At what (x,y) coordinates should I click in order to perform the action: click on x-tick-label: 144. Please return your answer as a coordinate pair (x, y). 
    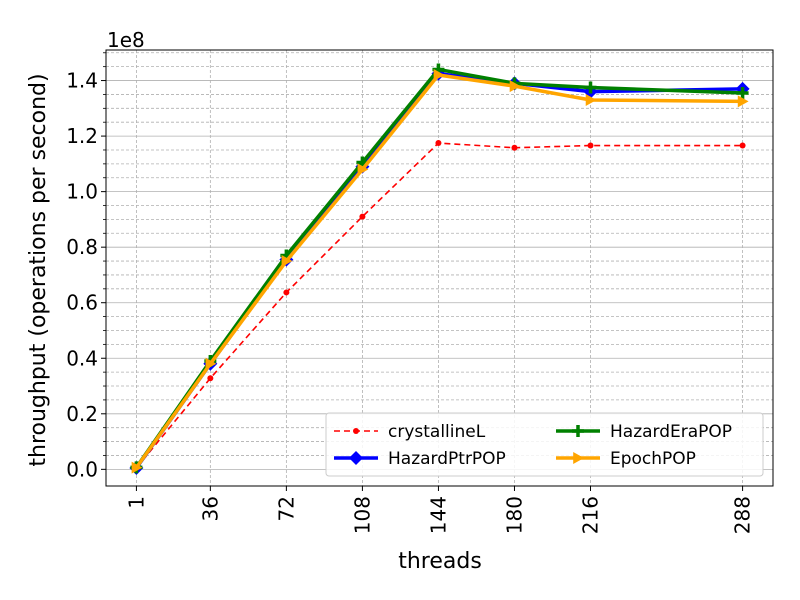
    Looking at the image, I should click on (438, 515).